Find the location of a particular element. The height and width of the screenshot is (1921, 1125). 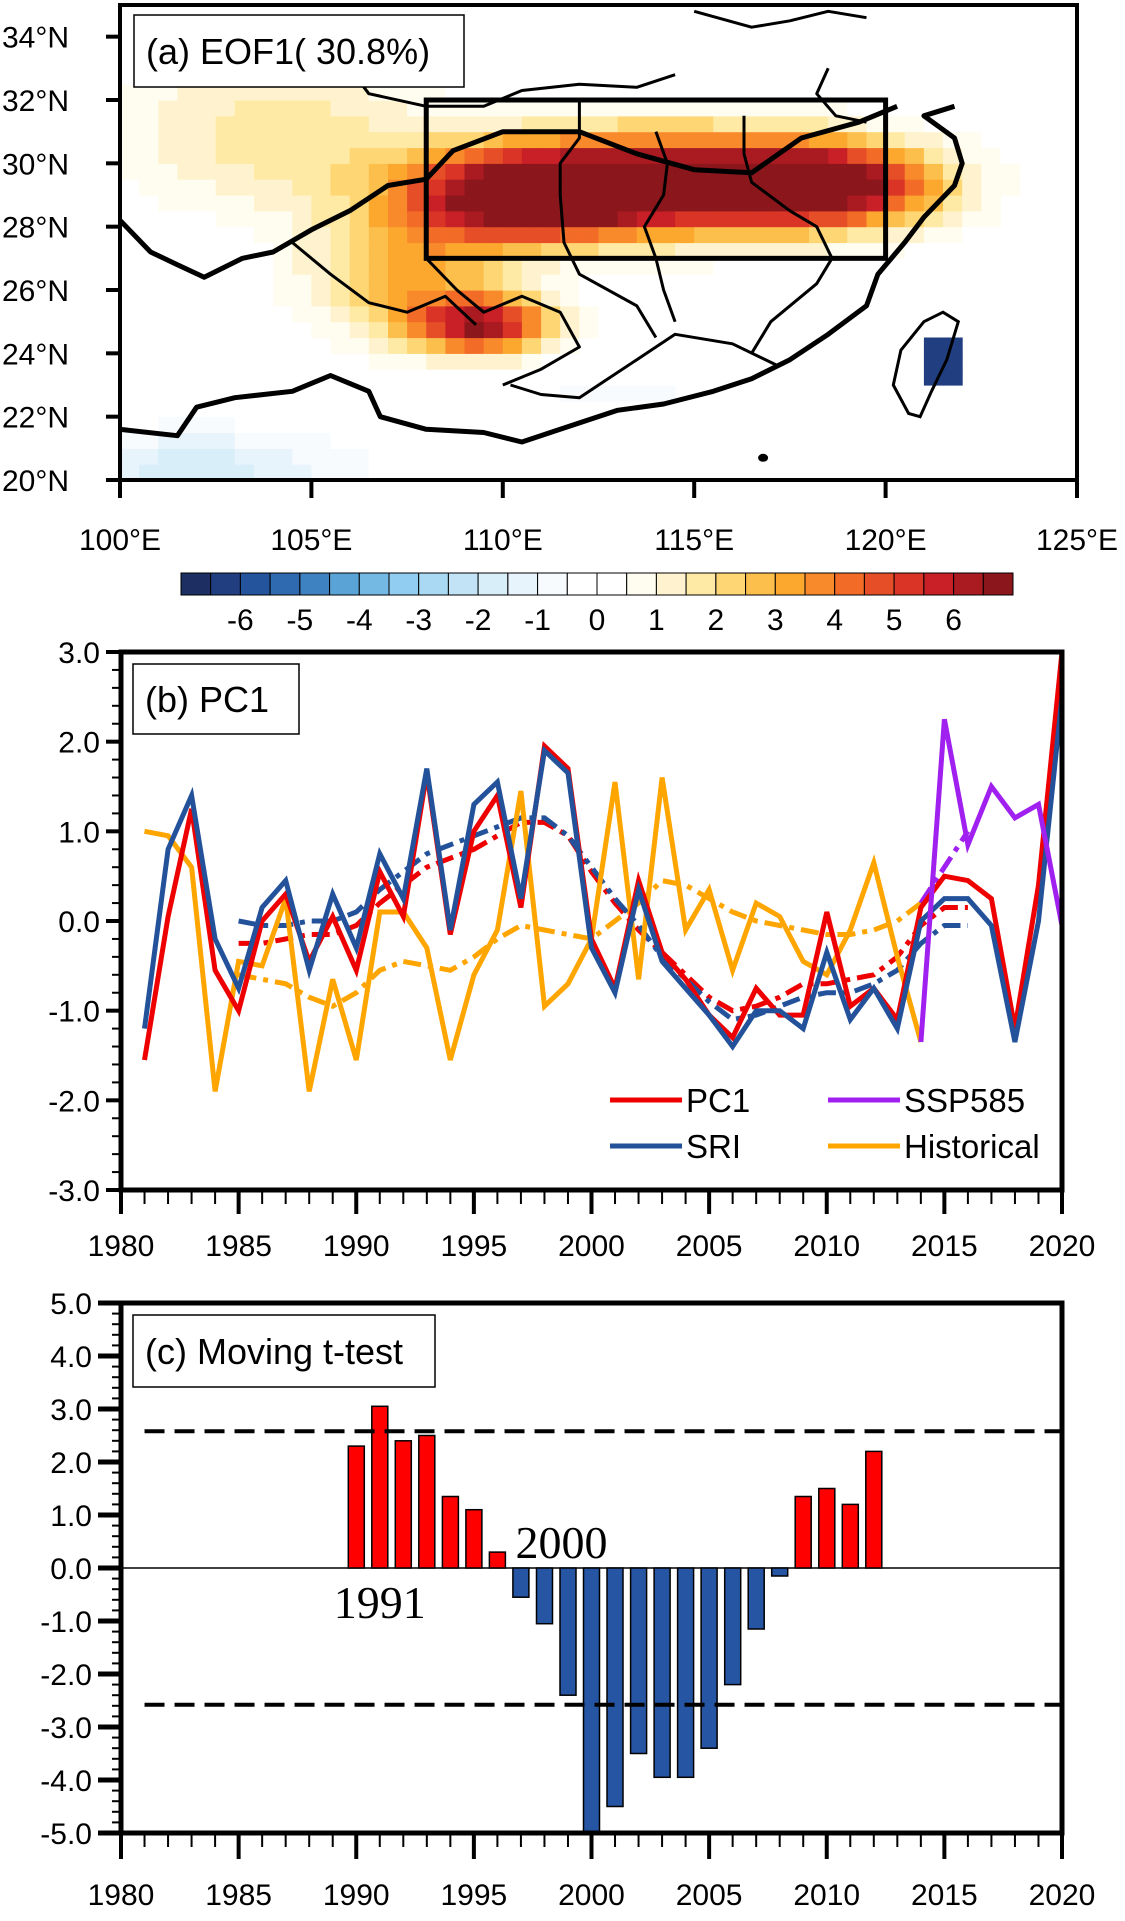

lat-tick-label: 28°N is located at coordinates (35, 228).